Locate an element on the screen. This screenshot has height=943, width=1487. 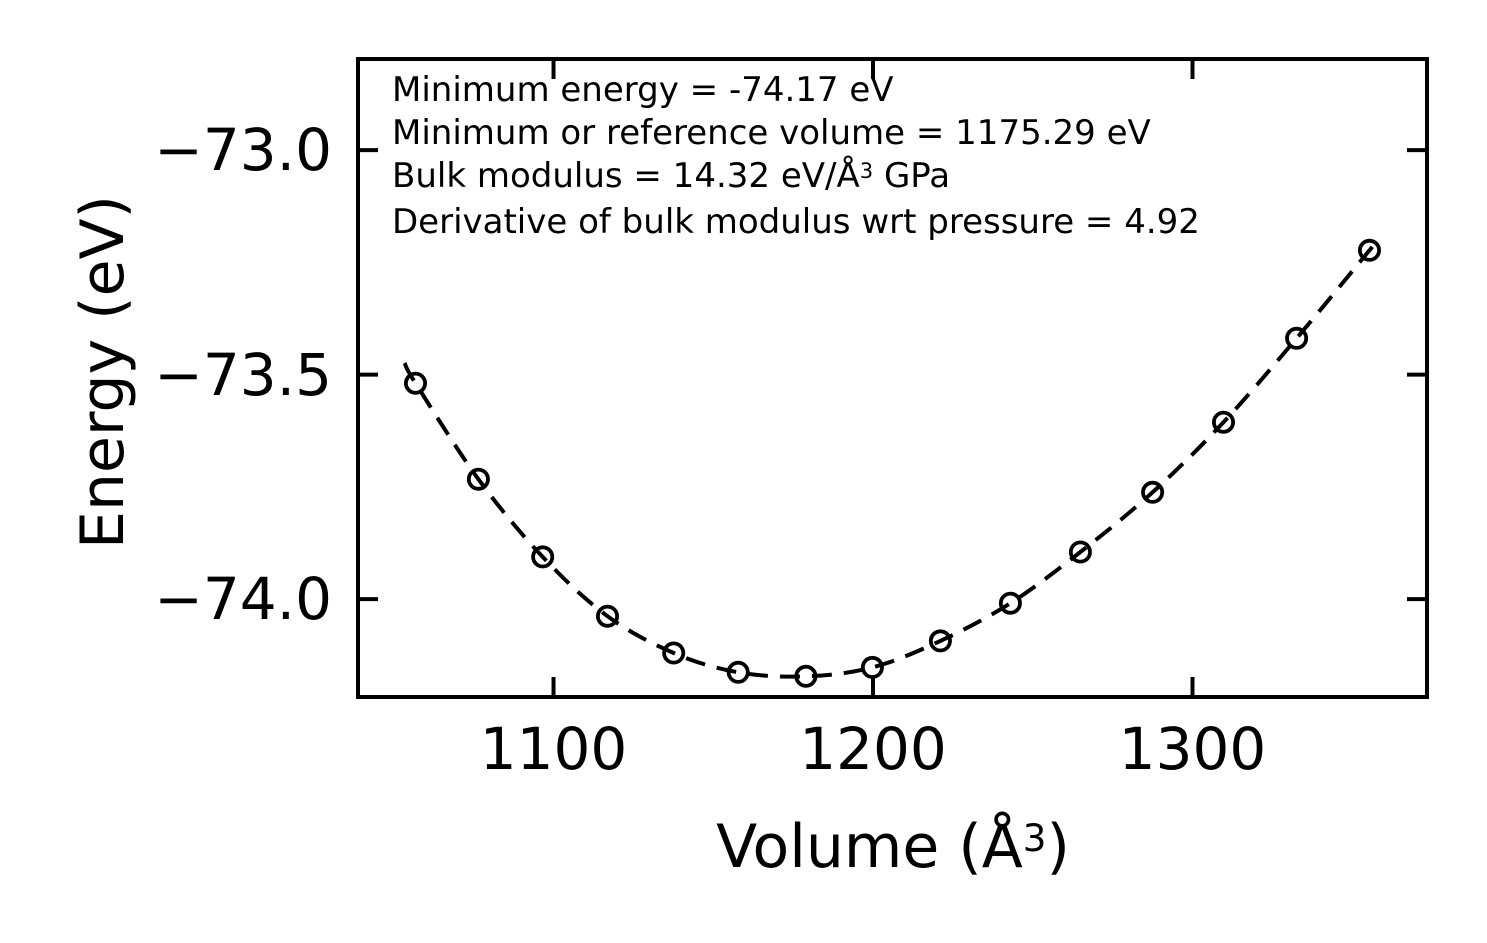
y-tick-label: −74.0 is located at coordinates (243, 599).